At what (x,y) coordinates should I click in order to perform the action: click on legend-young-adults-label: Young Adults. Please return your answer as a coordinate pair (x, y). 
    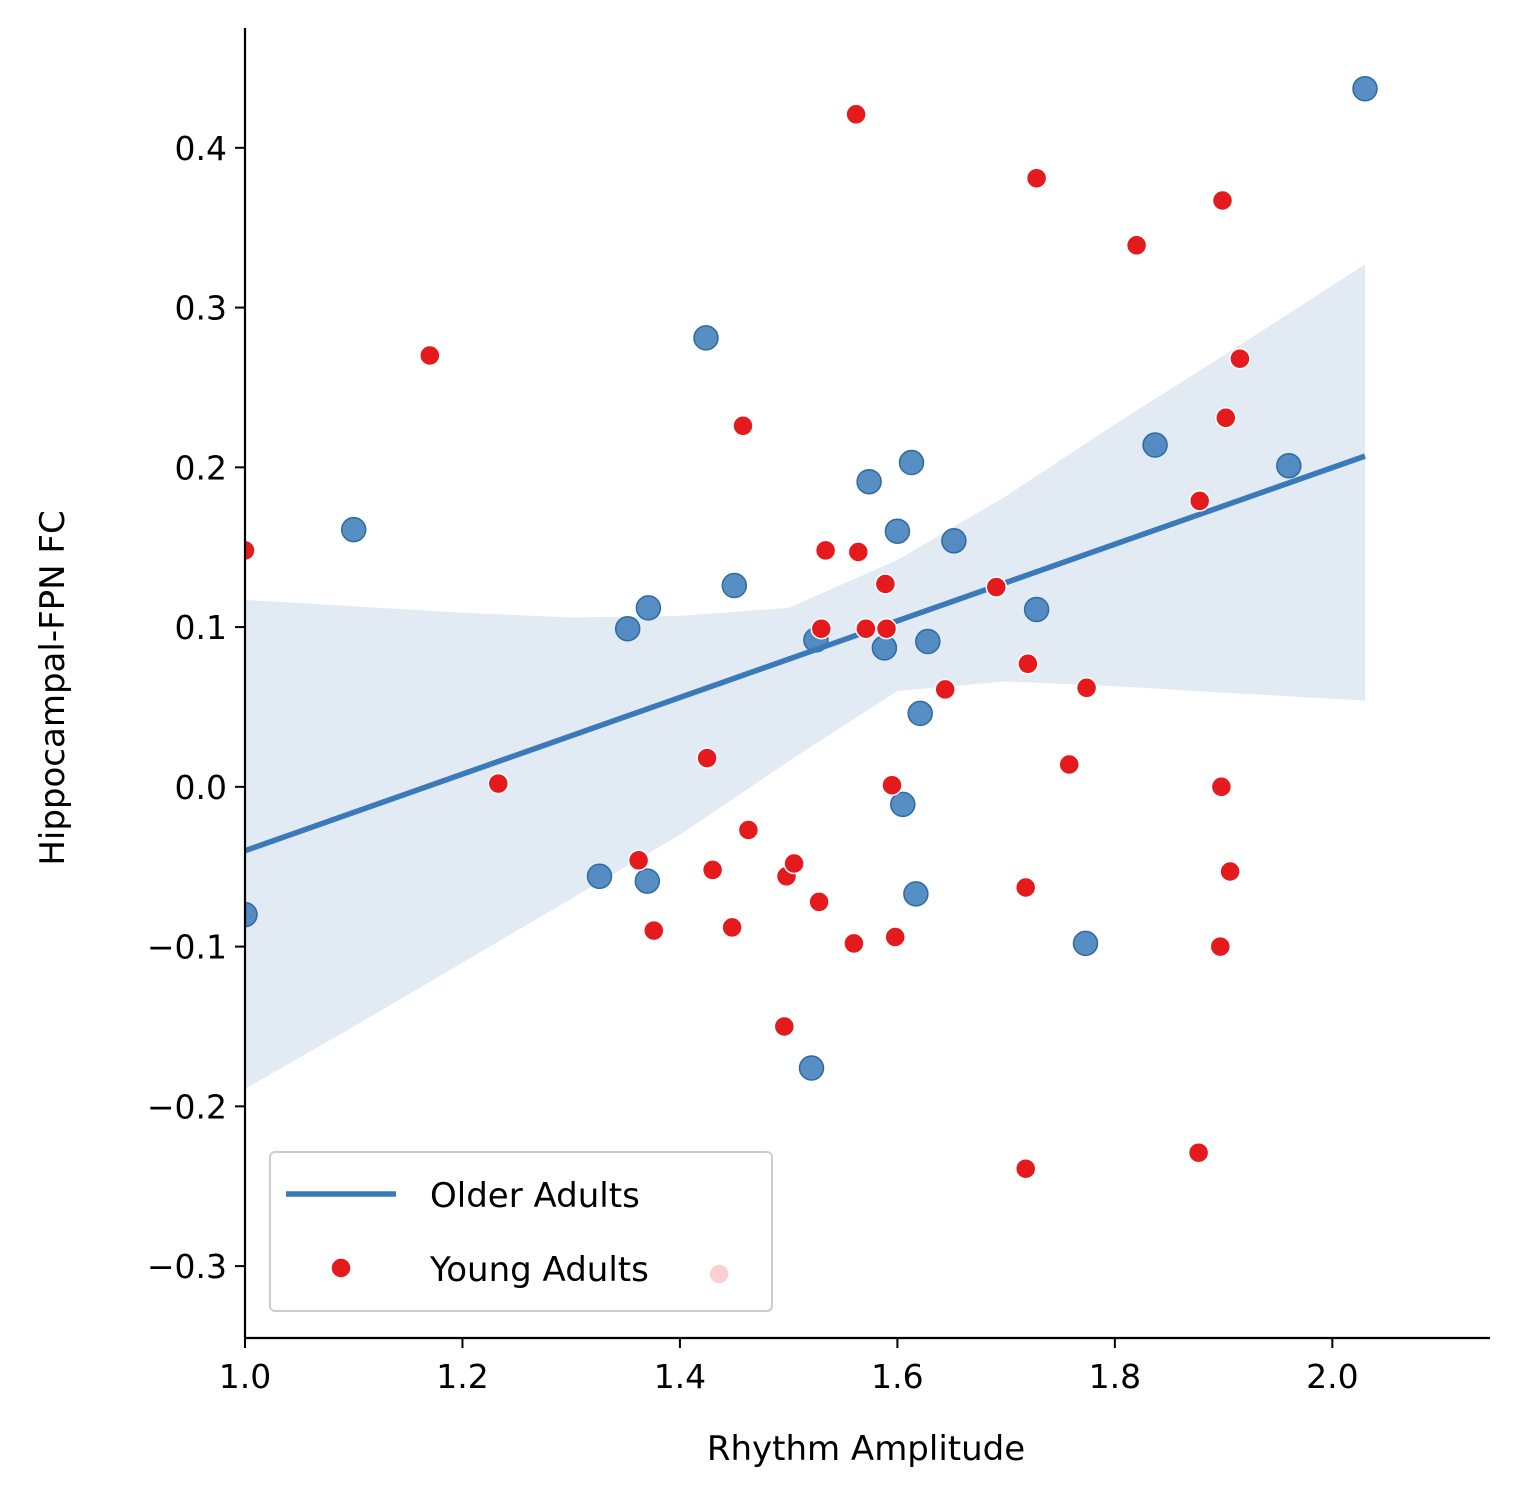
    Looking at the image, I should click on (539, 1270).